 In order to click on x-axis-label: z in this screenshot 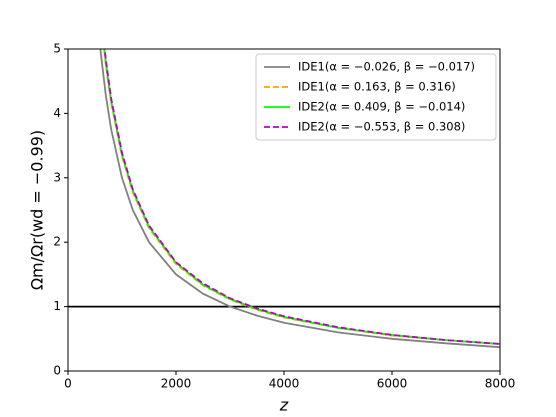, I will do `click(284, 405)`.